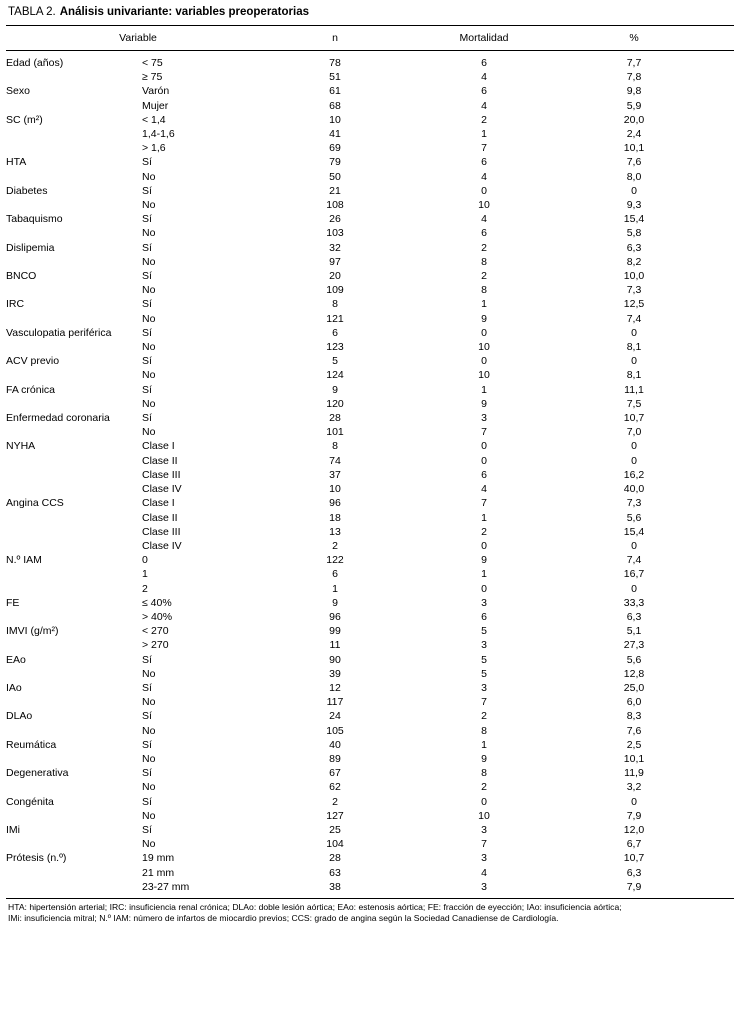 The height and width of the screenshot is (1011, 740). I want to click on row-n-value: 104, so click(335, 844).